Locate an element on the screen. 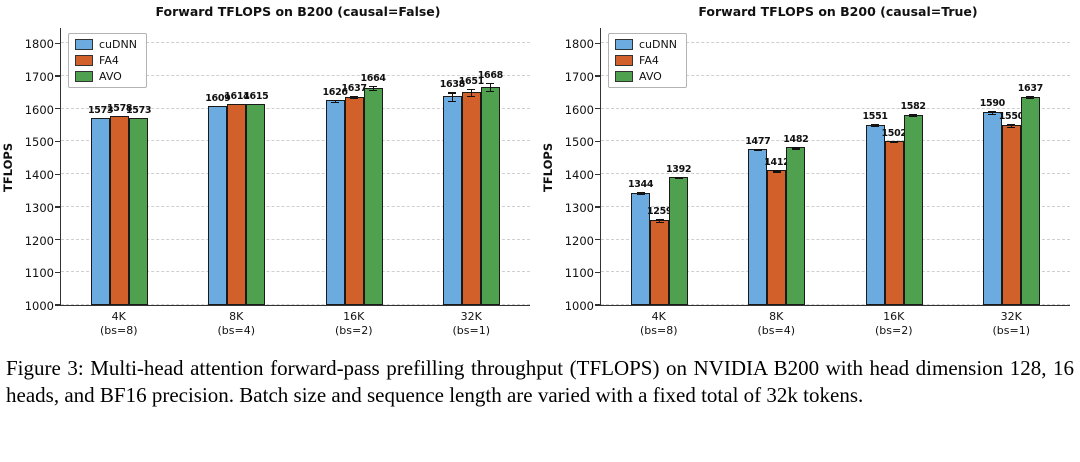 The image size is (1080, 462). bar-value-label: 1615 is located at coordinates (256, 96).